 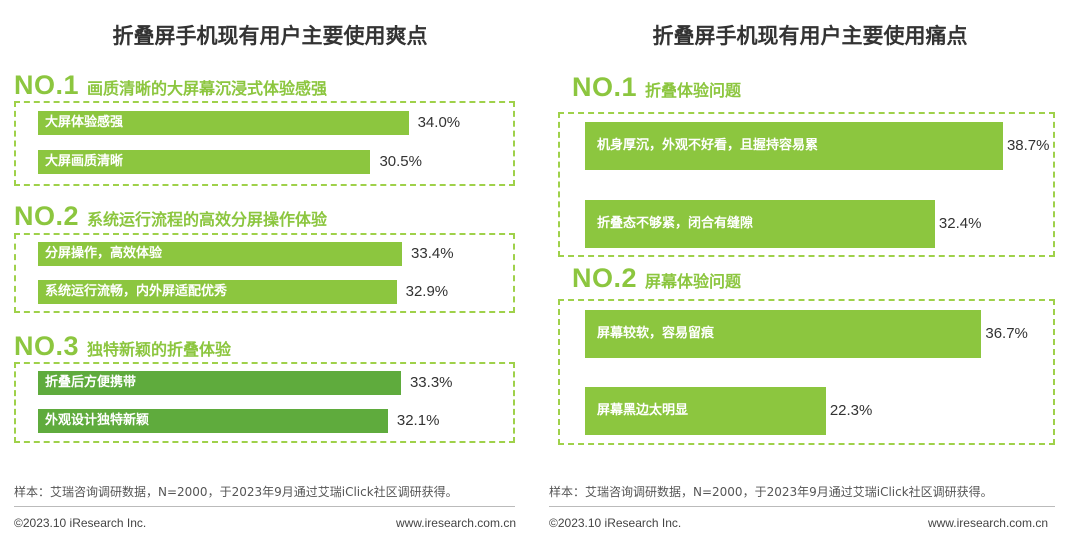 I want to click on left-copyright: ©2023.10 iResearch Inc., so click(x=80, y=523).